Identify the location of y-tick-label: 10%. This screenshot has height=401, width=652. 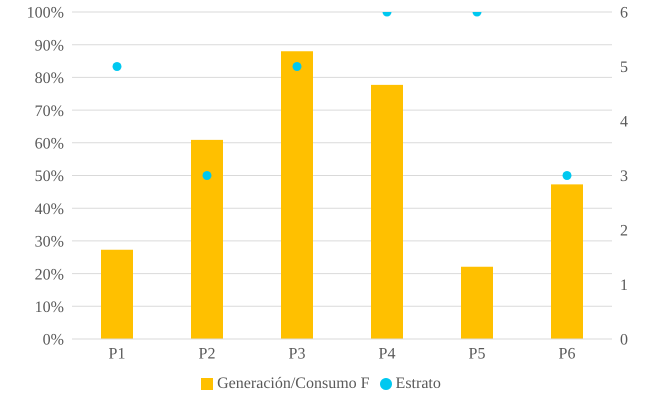
(49, 307).